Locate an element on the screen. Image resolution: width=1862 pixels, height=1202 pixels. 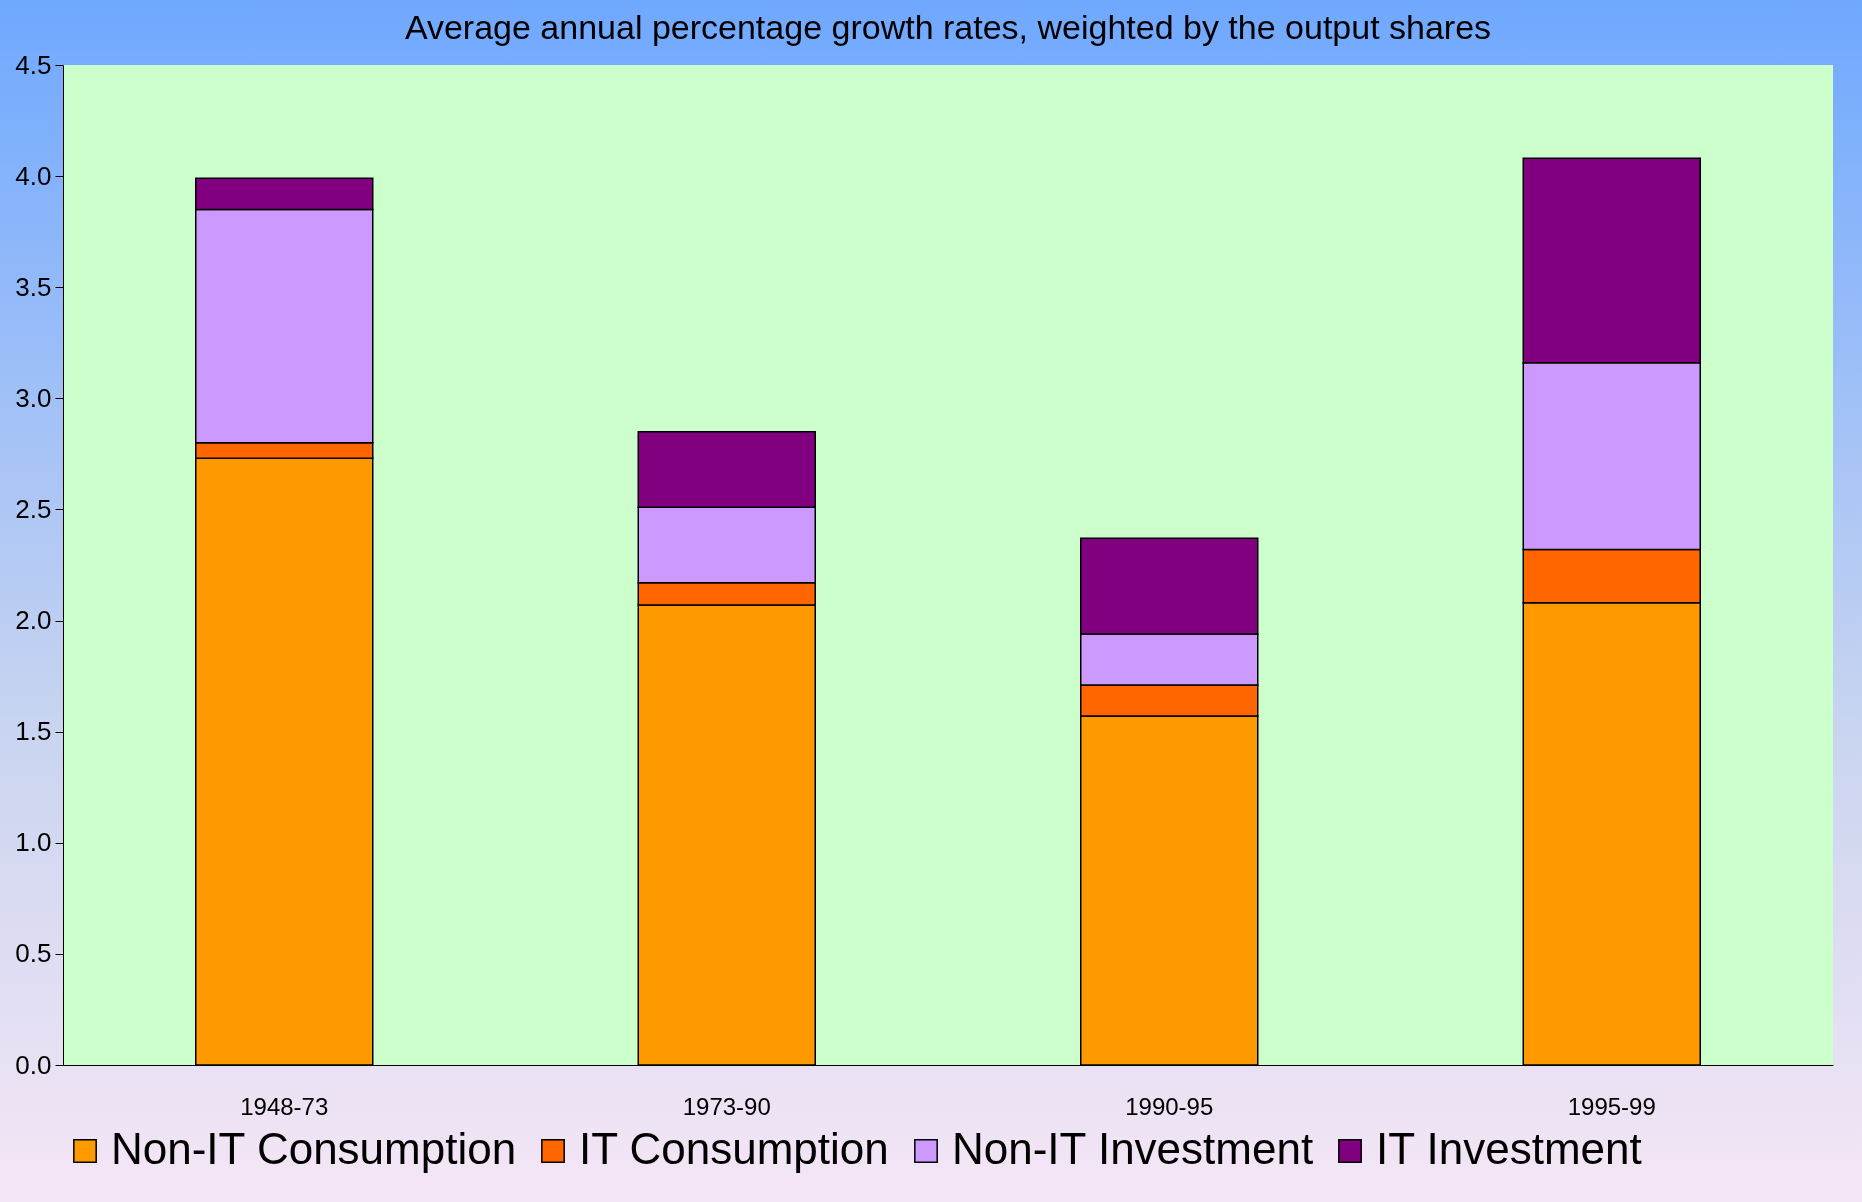
chart-title: Average annual percentage growth rates, weighted by the output shares is located at coordinates (948, 27).